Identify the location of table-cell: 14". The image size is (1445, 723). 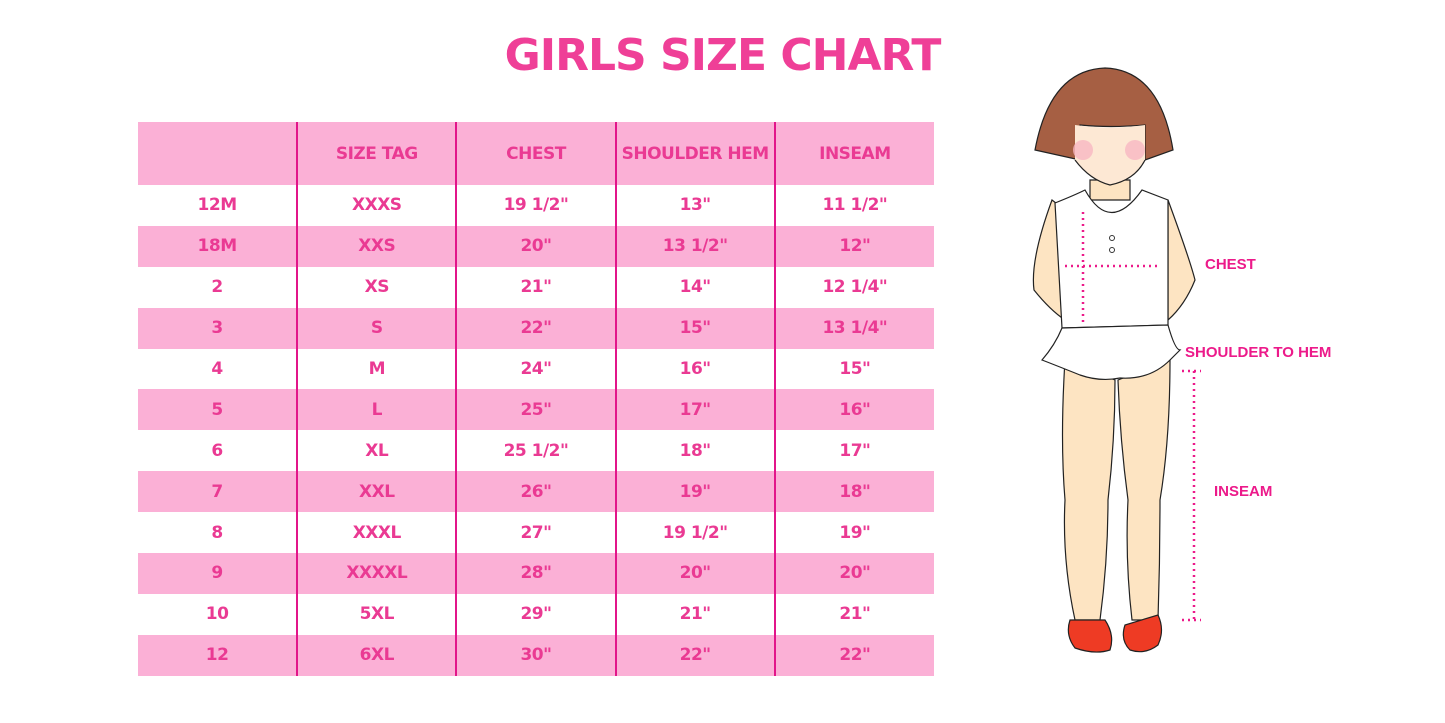
(694, 287).